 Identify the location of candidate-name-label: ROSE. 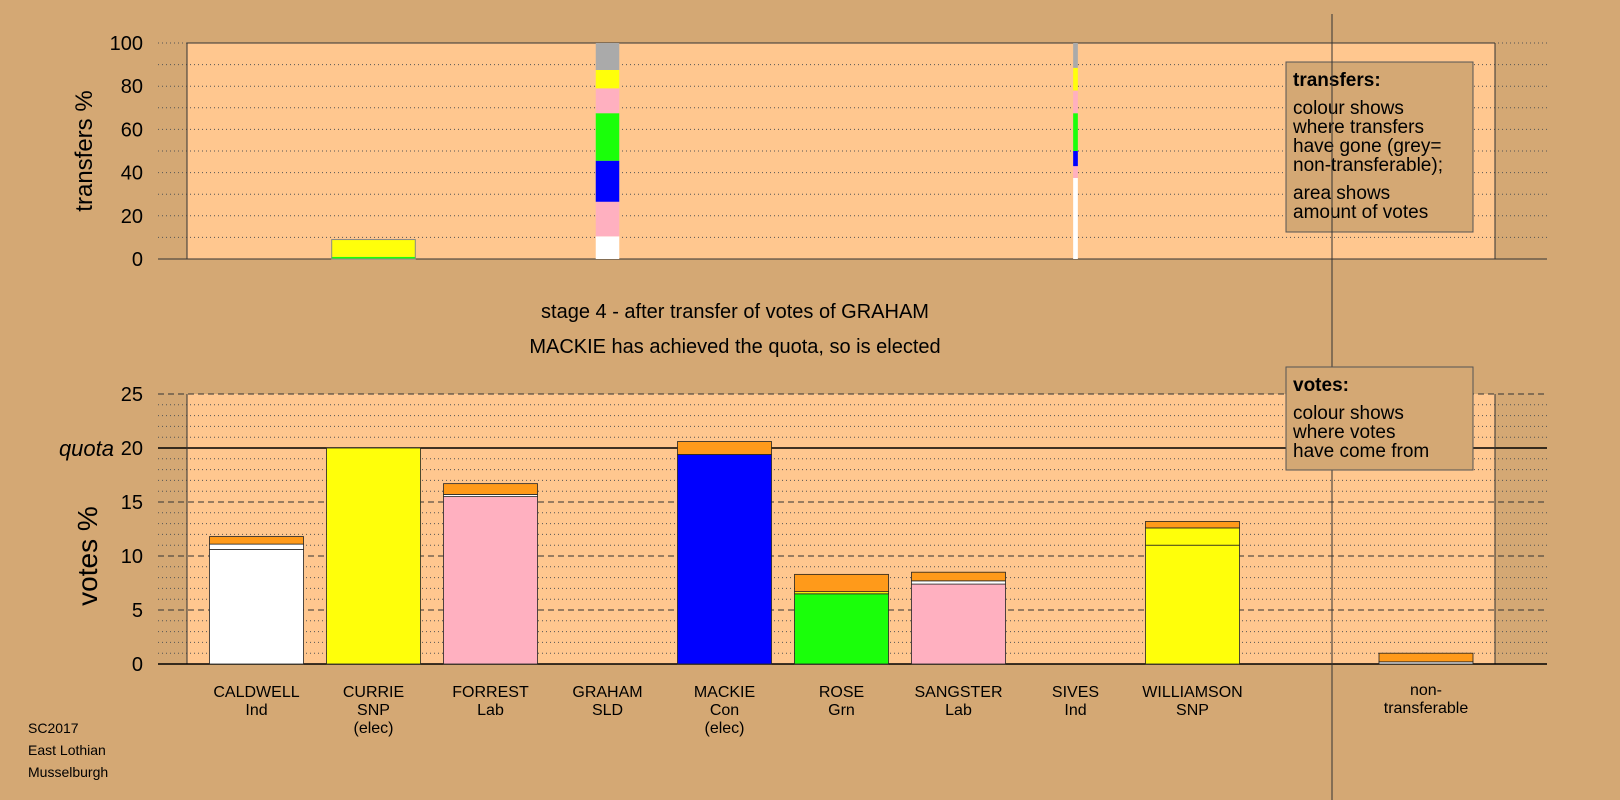
(841, 692).